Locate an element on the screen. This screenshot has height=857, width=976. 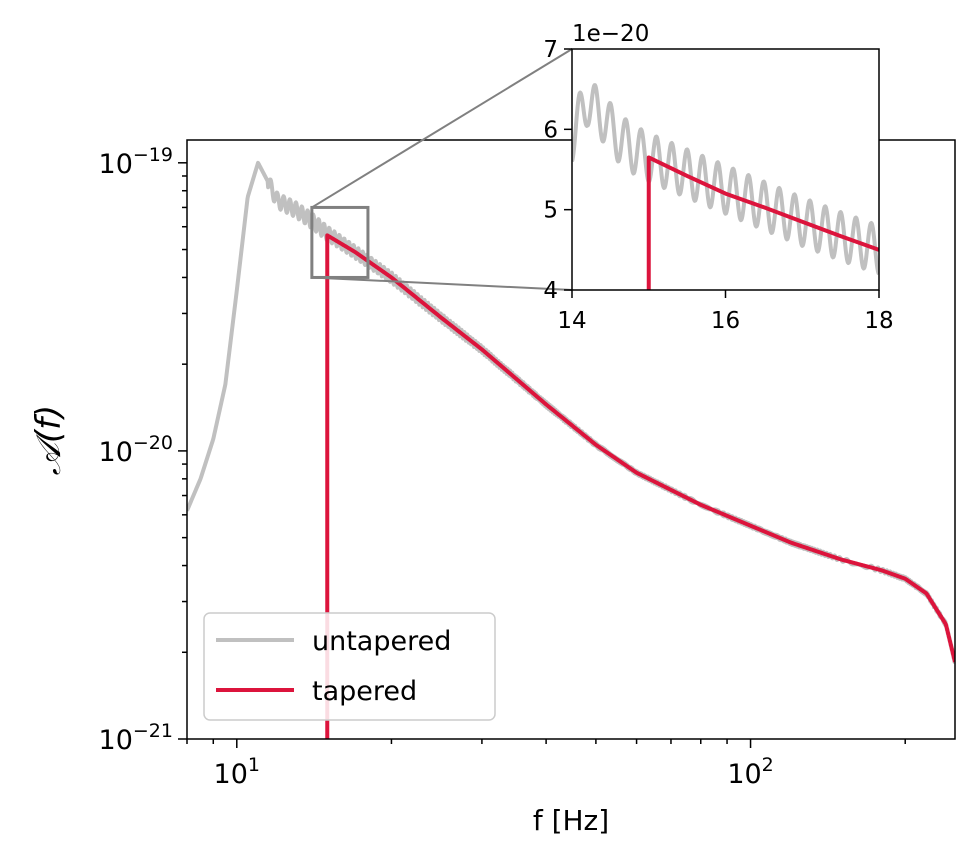
inset-background is located at coordinates (725, 169).